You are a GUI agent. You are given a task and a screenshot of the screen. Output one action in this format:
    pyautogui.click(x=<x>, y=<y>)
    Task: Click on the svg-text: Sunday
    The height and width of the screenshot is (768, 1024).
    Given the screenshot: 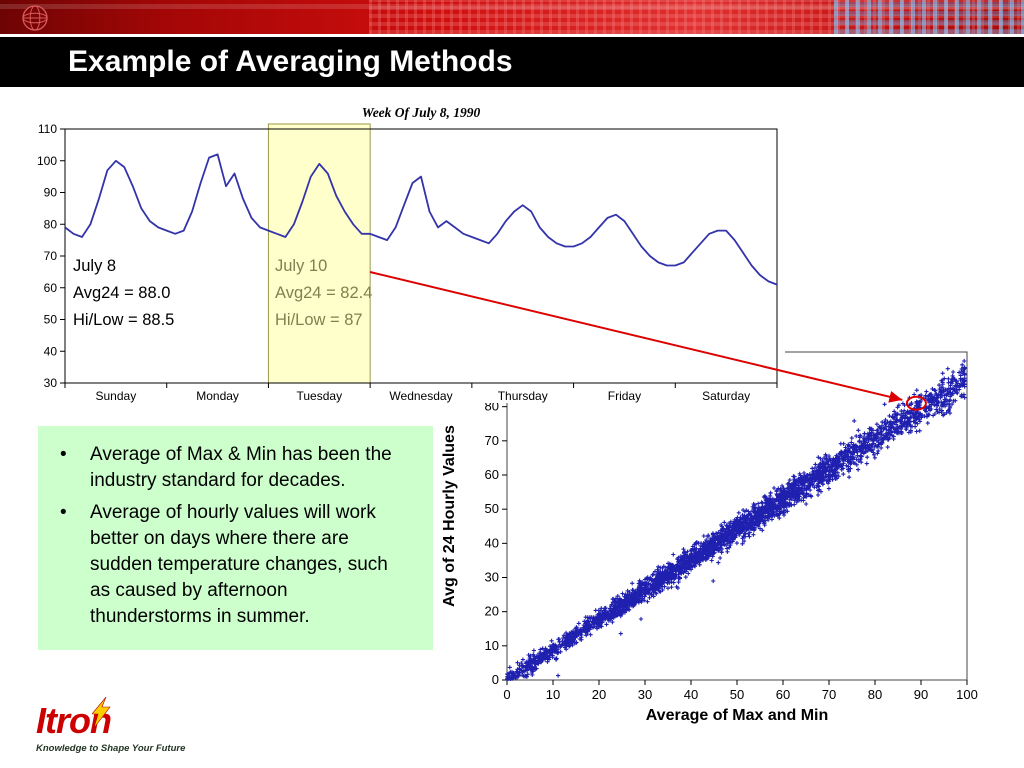 What is the action you would take?
    pyautogui.click(x=116, y=396)
    